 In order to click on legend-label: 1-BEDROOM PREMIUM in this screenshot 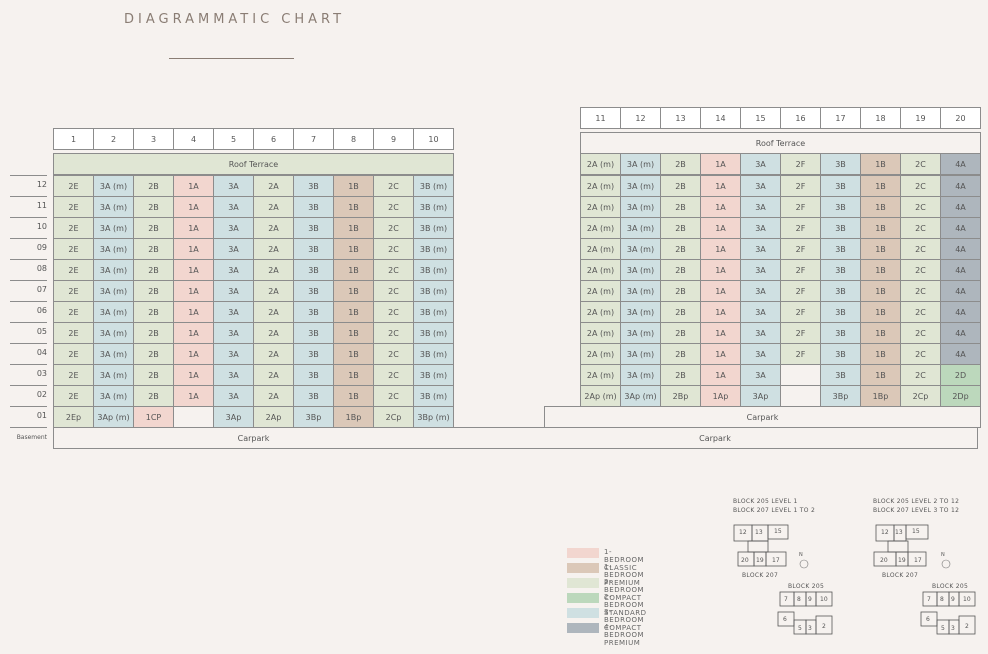, I will do `click(624, 575)`.